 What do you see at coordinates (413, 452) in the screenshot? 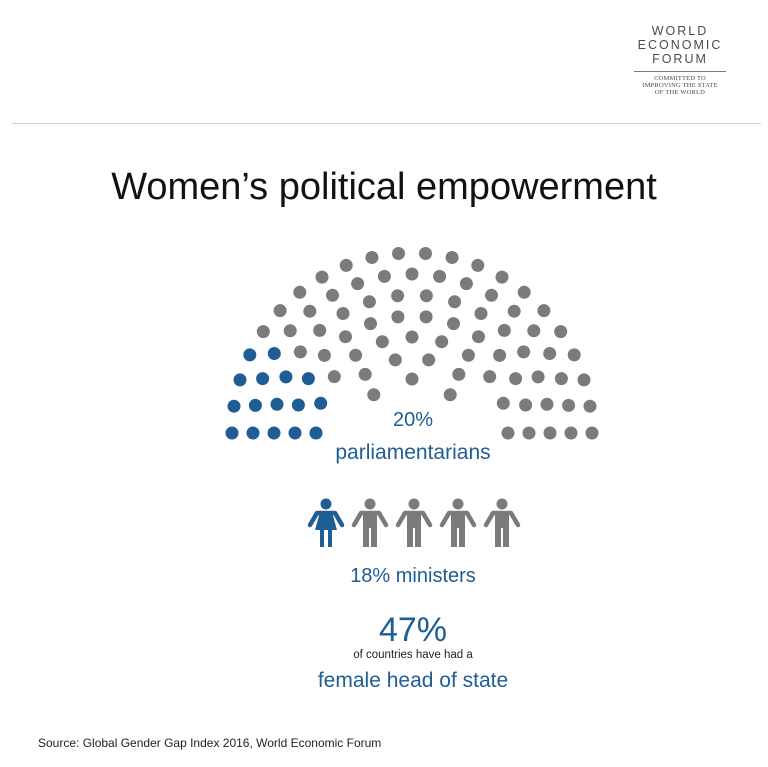
I see `parliament-label: parliamentarians` at bounding box center [413, 452].